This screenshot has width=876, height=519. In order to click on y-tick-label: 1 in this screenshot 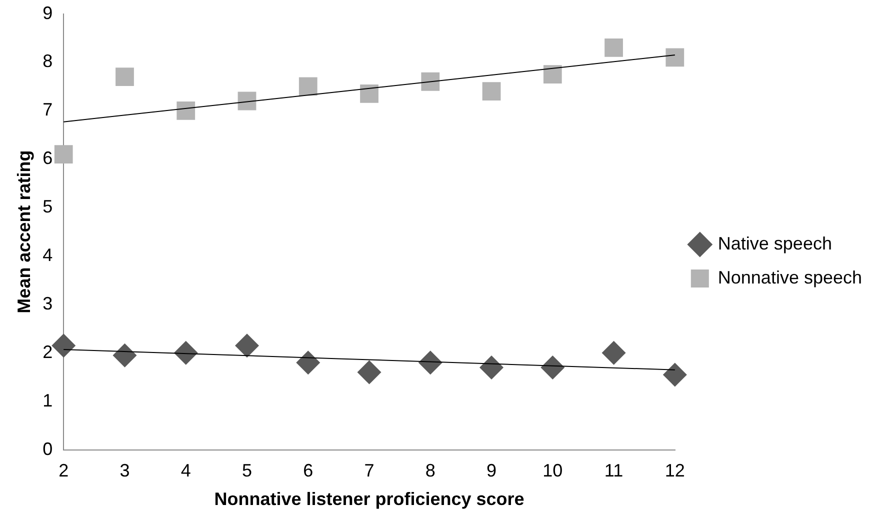, I will do `click(47, 400)`.